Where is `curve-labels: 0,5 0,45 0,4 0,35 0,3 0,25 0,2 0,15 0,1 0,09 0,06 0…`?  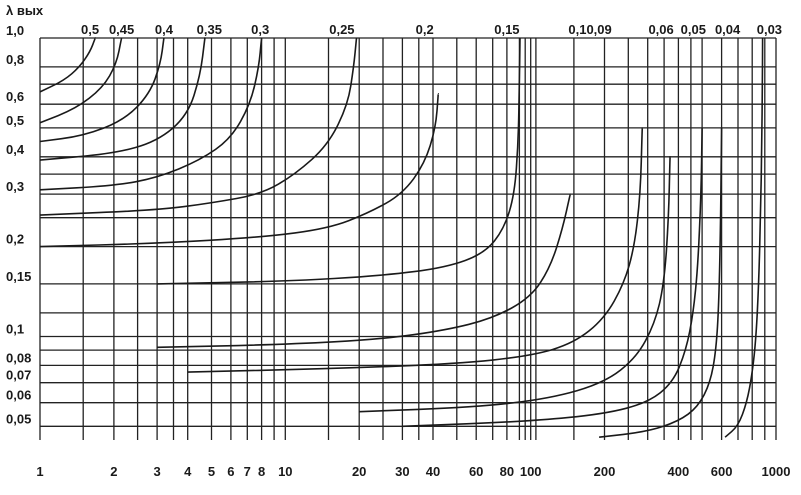 curve-labels: 0,5 0,45 0,4 0,35 0,3 0,25 0,2 0,15 0,1 0,09 0,06 0… is located at coordinates (431, 29).